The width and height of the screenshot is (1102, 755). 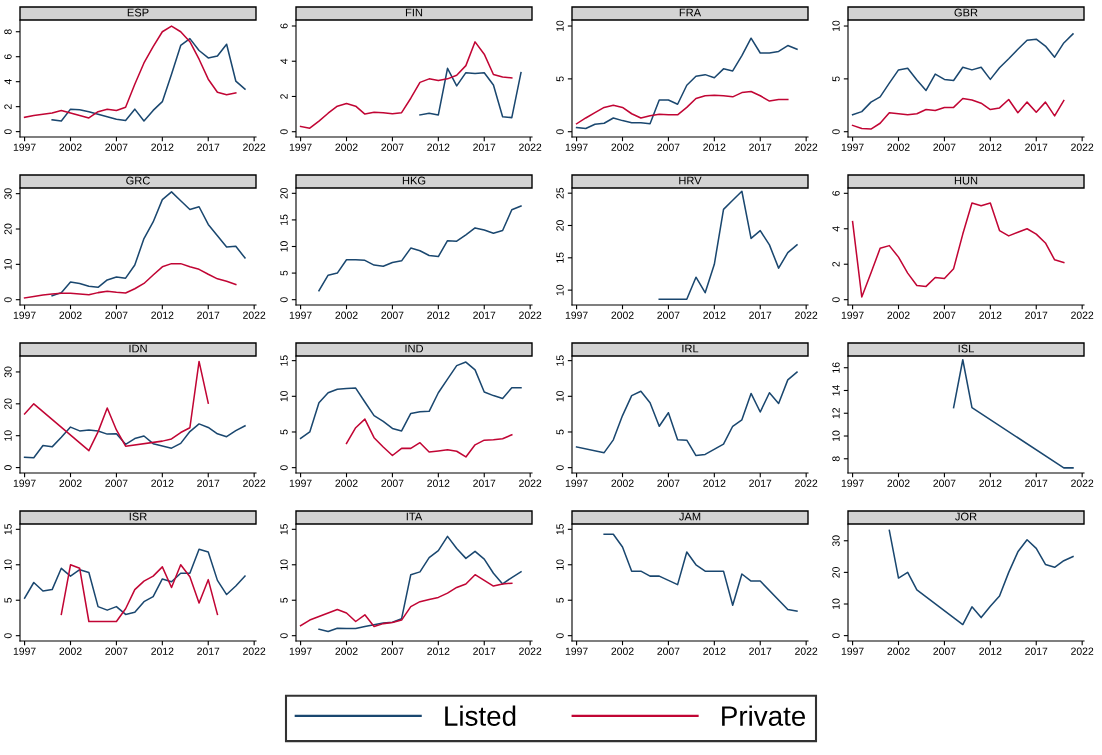 What do you see at coordinates (8, 194) in the screenshot?
I see `y-tick-label: 30` at bounding box center [8, 194].